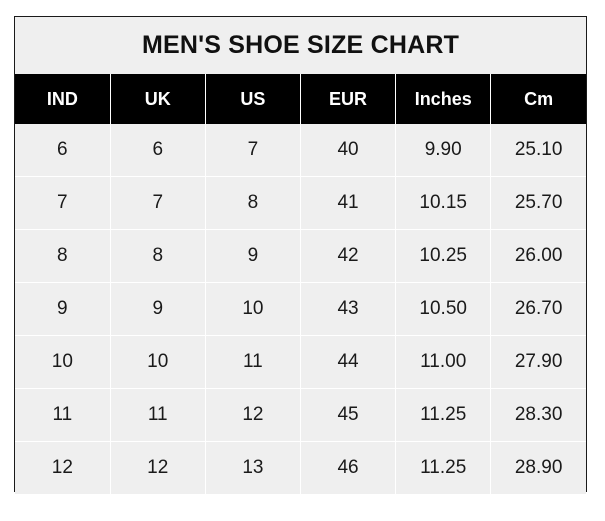  I want to click on cell-us: 10, so click(253, 309).